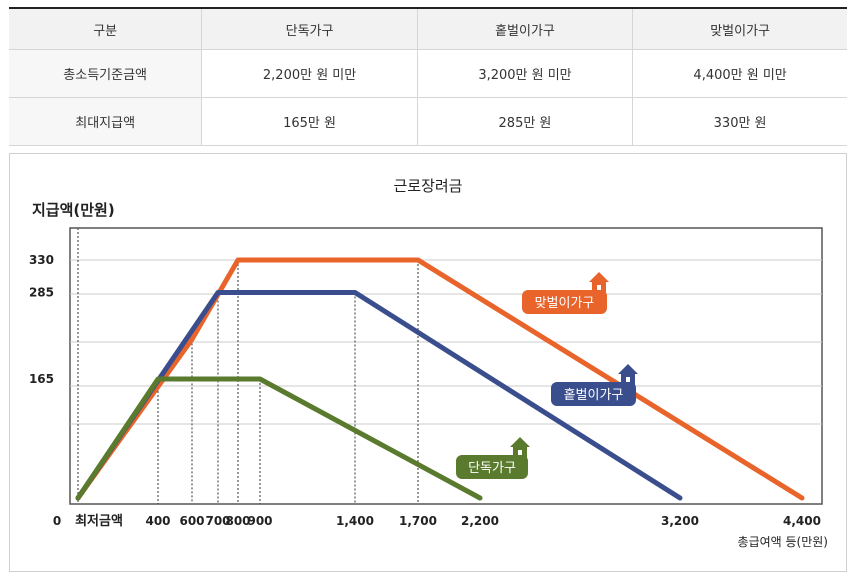  I want to click on x-tick-label: 600, so click(191, 521).